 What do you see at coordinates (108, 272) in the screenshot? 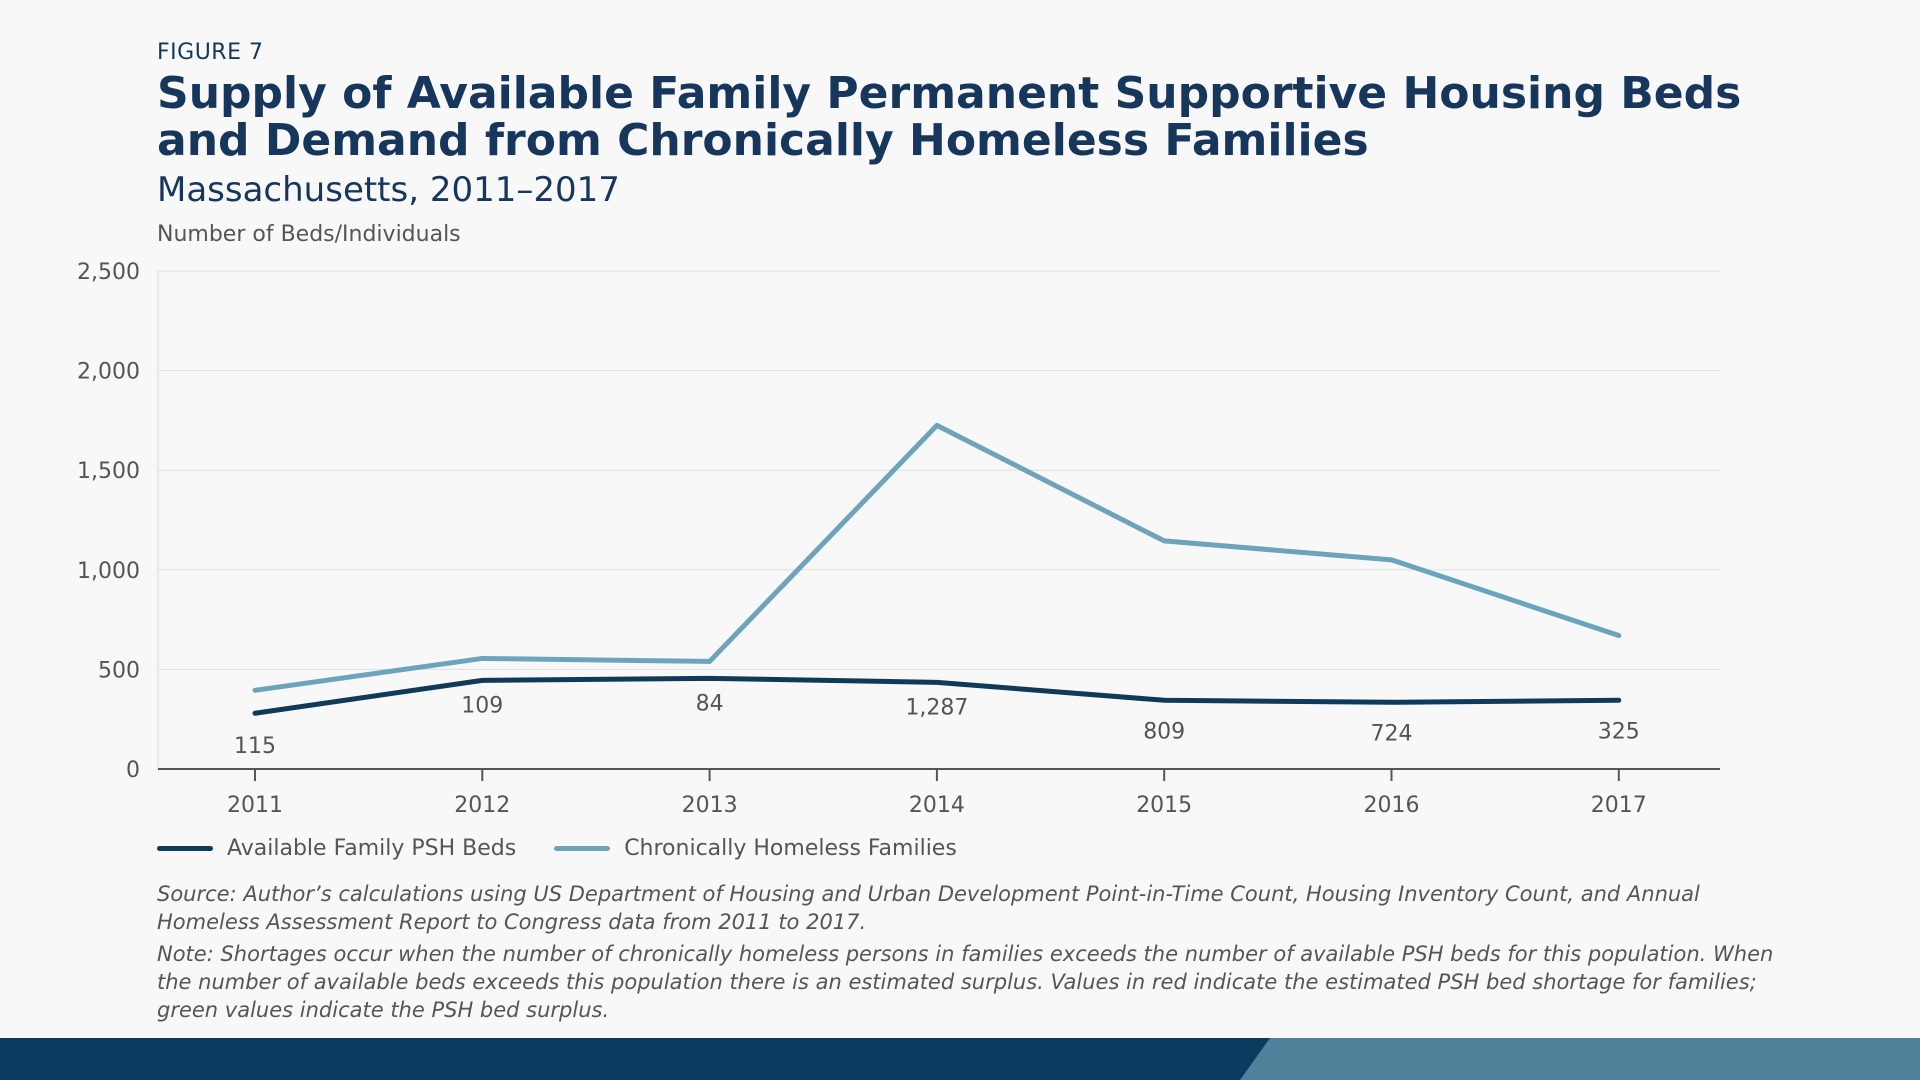
I see `y-tick-label: 2,500` at bounding box center [108, 272].